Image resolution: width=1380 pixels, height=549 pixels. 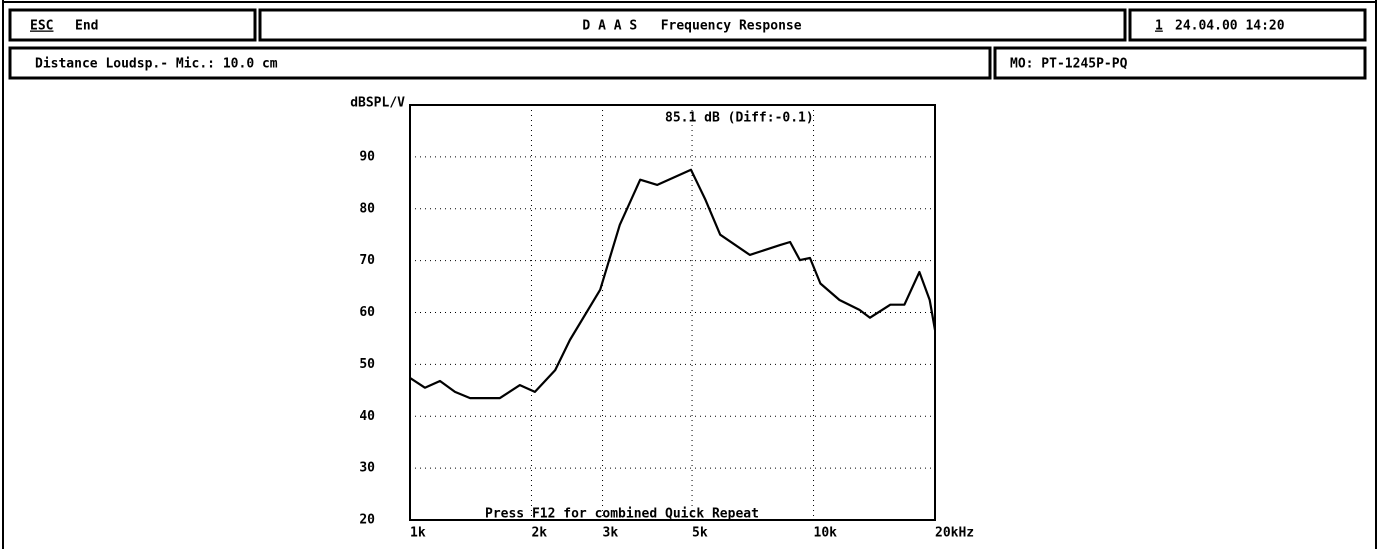 What do you see at coordinates (132, 25) in the screenshot?
I see `esc-button` at bounding box center [132, 25].